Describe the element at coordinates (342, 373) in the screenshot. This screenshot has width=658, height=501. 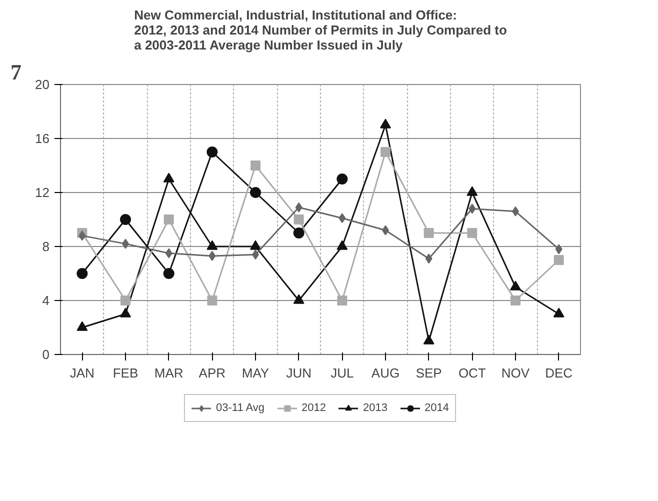
I see `x-tick-label: JUL` at that location.